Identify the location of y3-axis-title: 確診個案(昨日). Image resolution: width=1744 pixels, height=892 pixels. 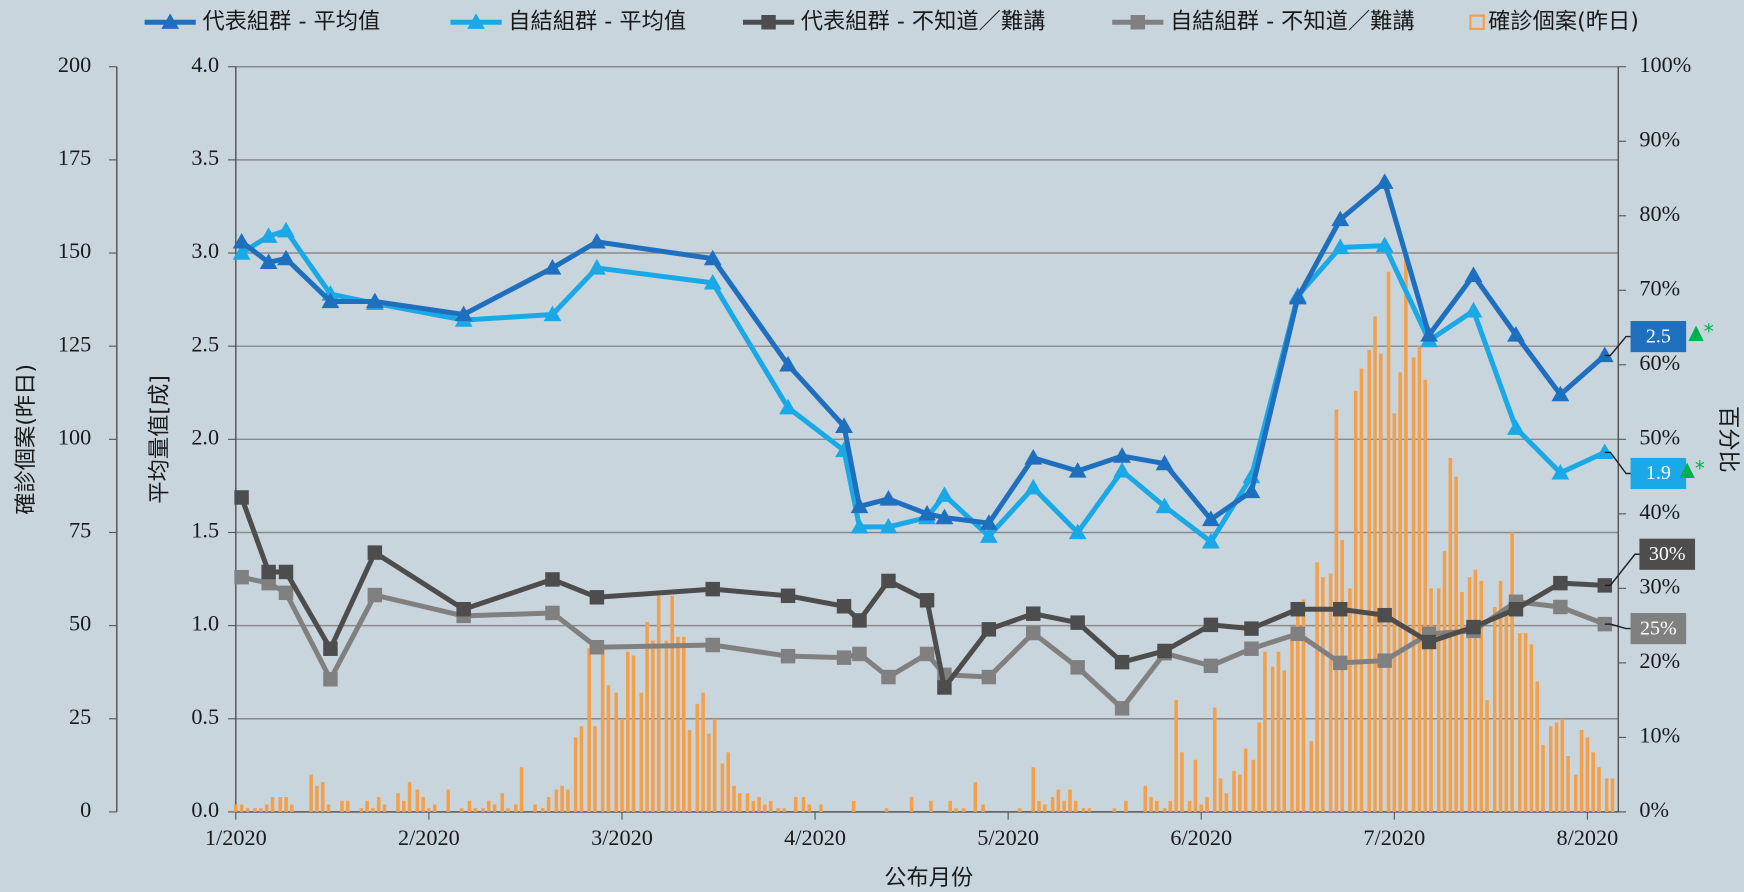
(26, 439).